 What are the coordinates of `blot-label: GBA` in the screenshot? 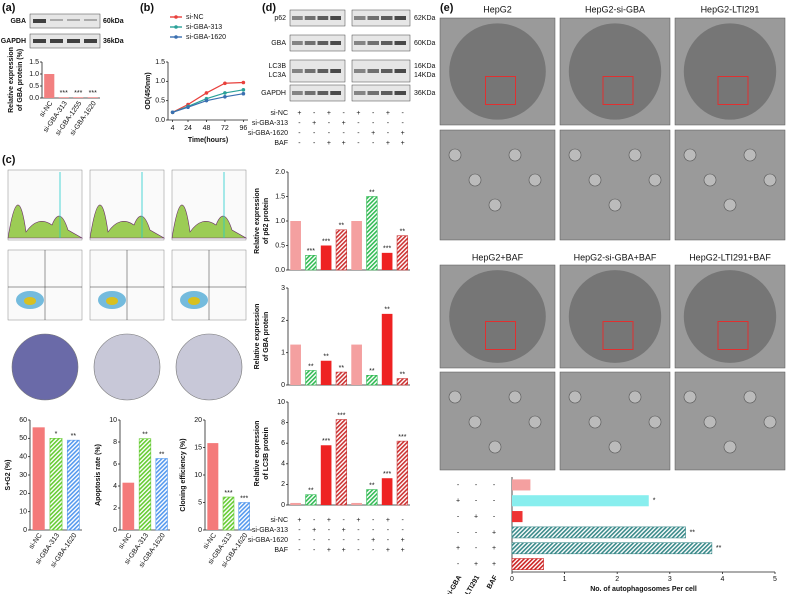 It's located at (18, 21).